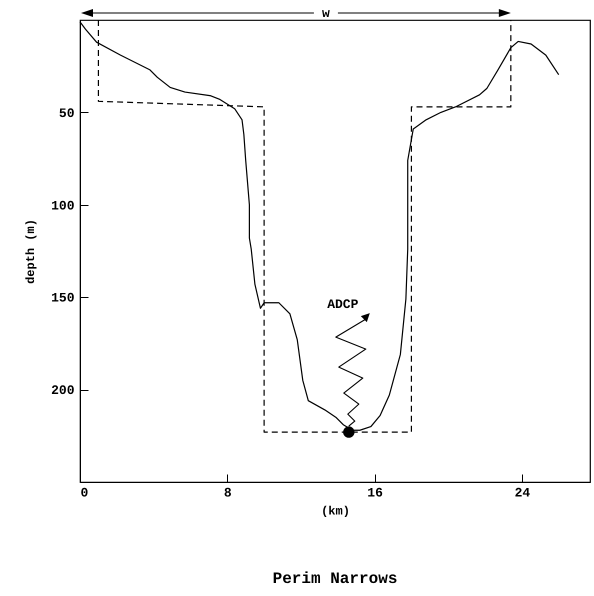 Image resolution: width=594 pixels, height=596 pixels. What do you see at coordinates (66, 113) in the screenshot?
I see `y-tick-label: 50` at bounding box center [66, 113].